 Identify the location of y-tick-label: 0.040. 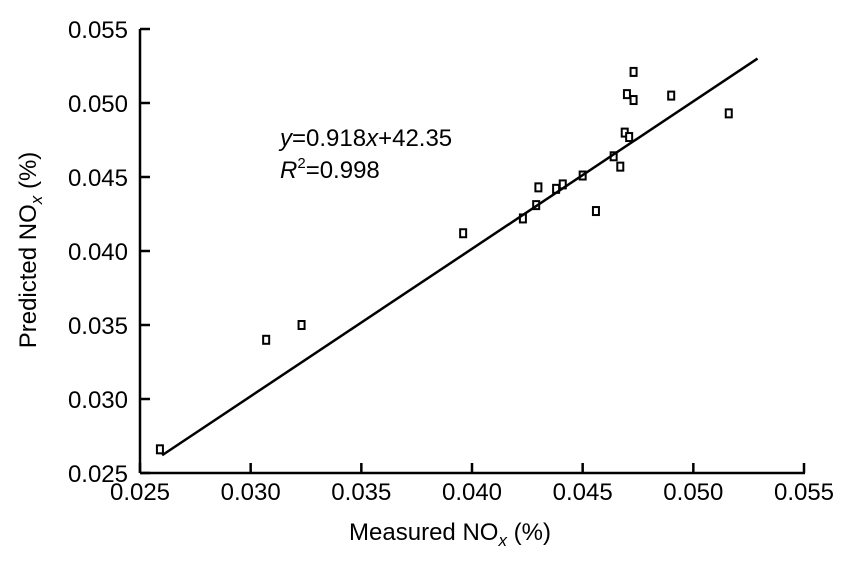
(98, 252).